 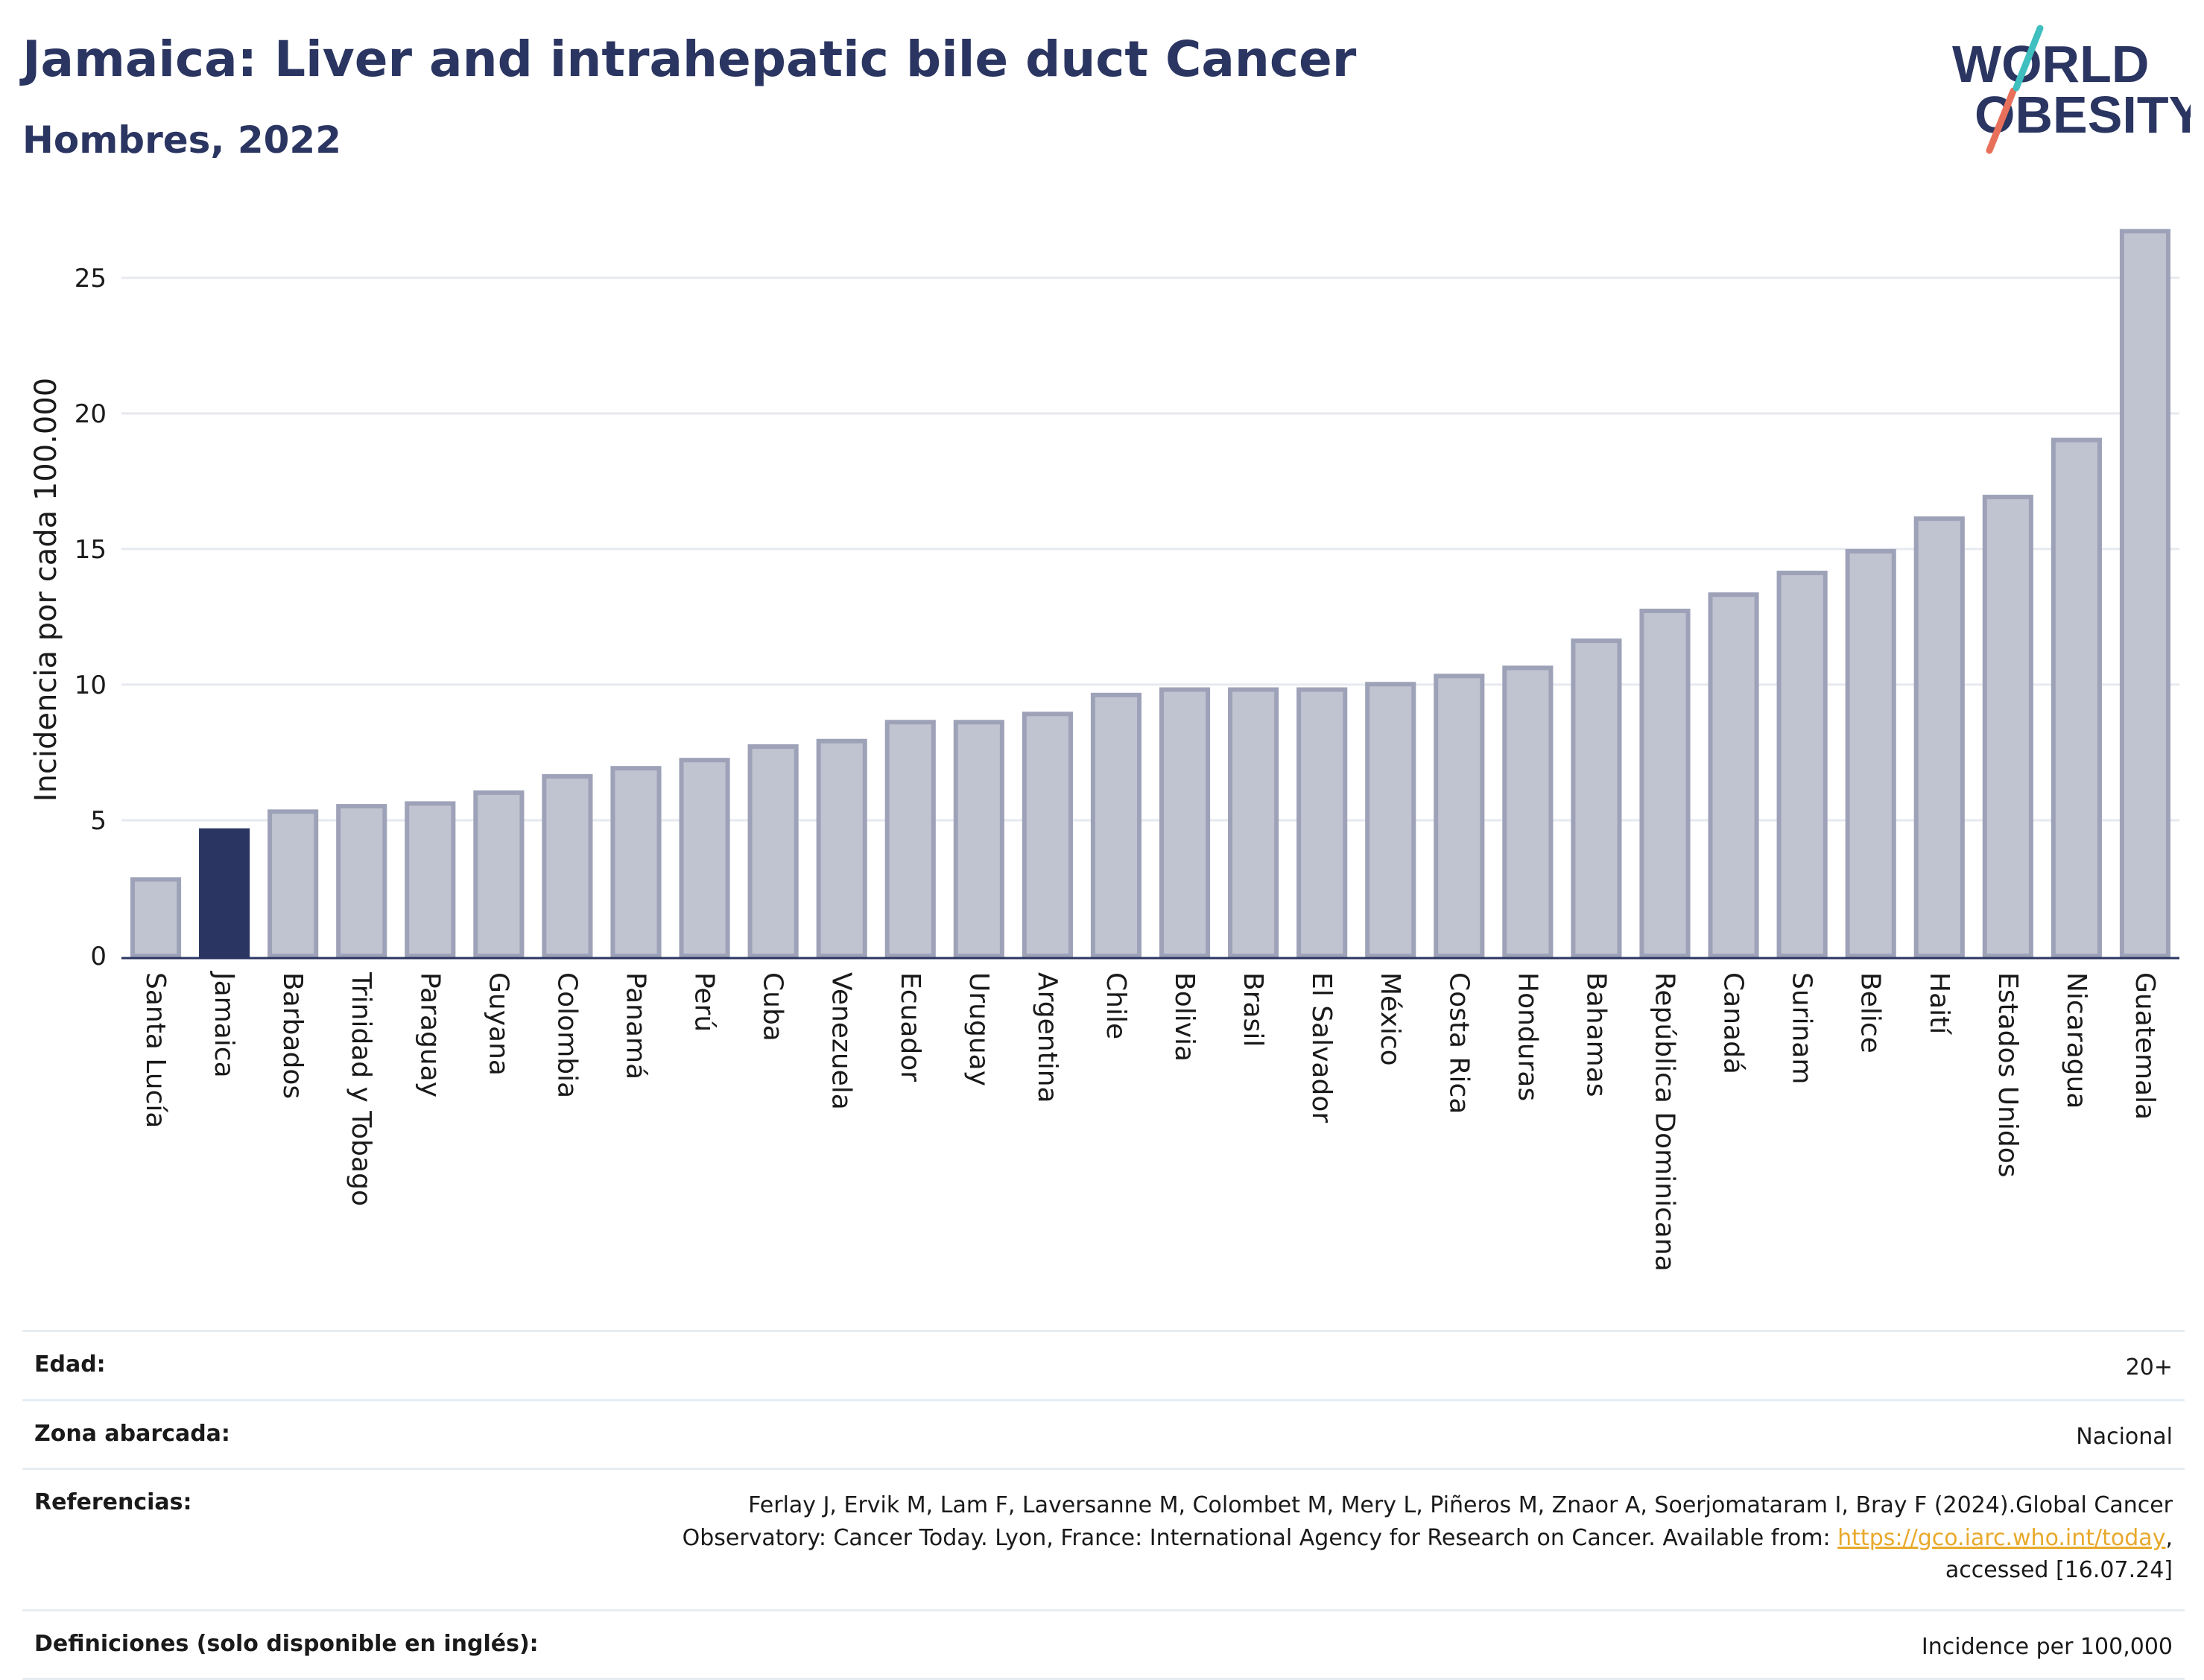 I want to click on x-tick-label: Venezuela, so click(x=841, y=1041).